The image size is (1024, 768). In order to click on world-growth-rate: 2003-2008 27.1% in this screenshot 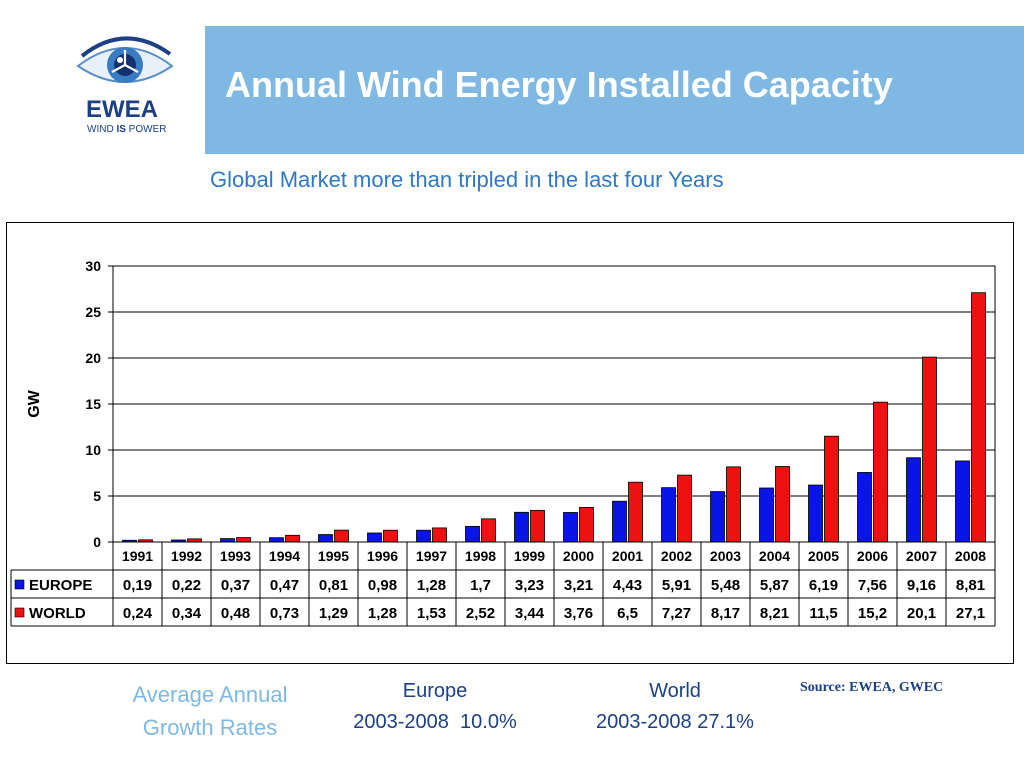, I will do `click(675, 722)`.